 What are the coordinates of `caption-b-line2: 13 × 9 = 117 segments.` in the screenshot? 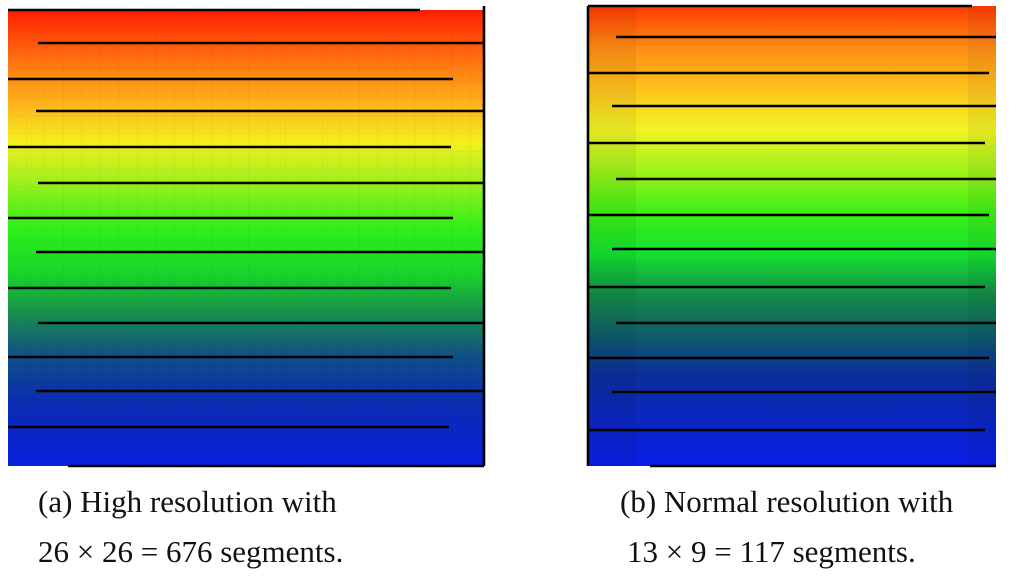 It's located at (771, 551).